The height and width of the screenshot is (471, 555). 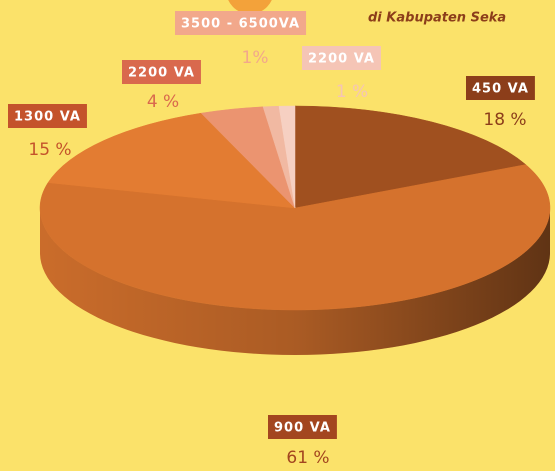 What do you see at coordinates (352, 92) in the screenshot?
I see `value-label: 1 %` at bounding box center [352, 92].